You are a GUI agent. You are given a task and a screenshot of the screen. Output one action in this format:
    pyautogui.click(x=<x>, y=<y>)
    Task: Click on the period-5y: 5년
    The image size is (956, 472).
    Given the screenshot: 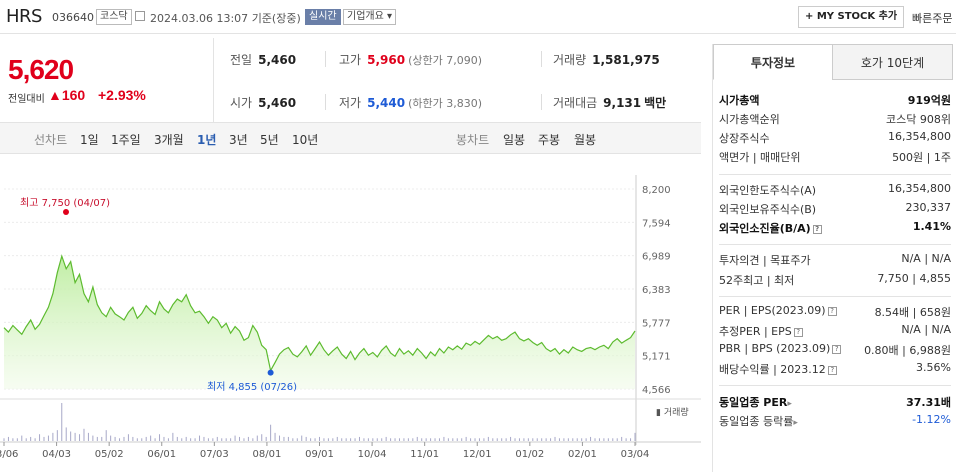 What is the action you would take?
    pyautogui.click(x=269, y=140)
    